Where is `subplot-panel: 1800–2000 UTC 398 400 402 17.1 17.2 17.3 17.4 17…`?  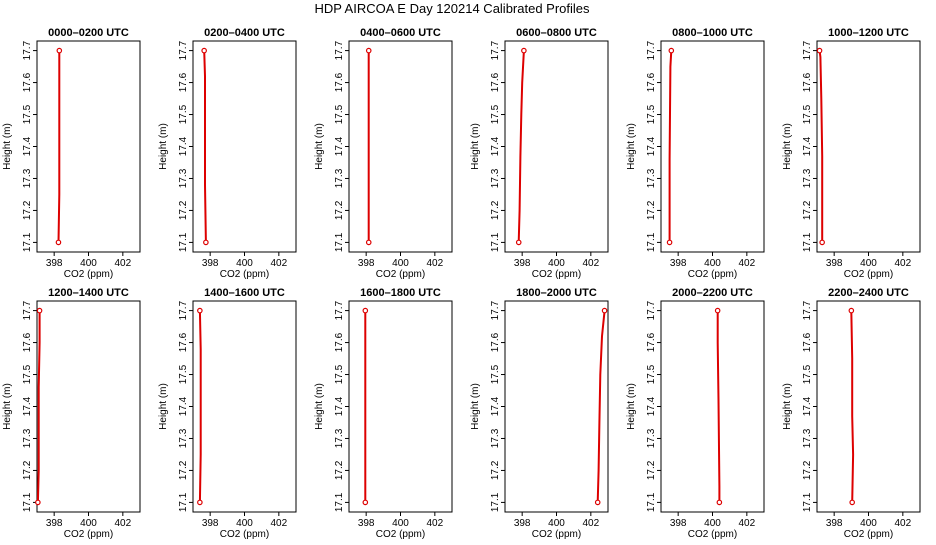 subplot-panel: 1800–2000 UTC 398 400 402 17.1 17.2 17.3 17.4 17… is located at coordinates (539, 413).